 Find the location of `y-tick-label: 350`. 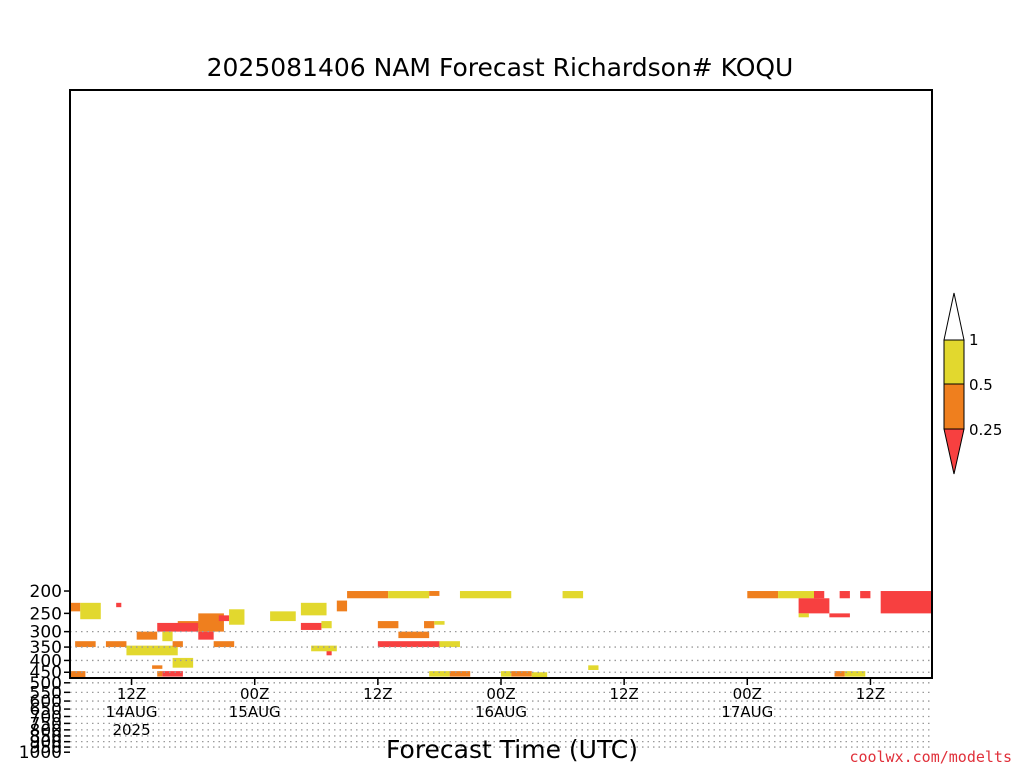

y-tick-label: 350 is located at coordinates (46, 648).